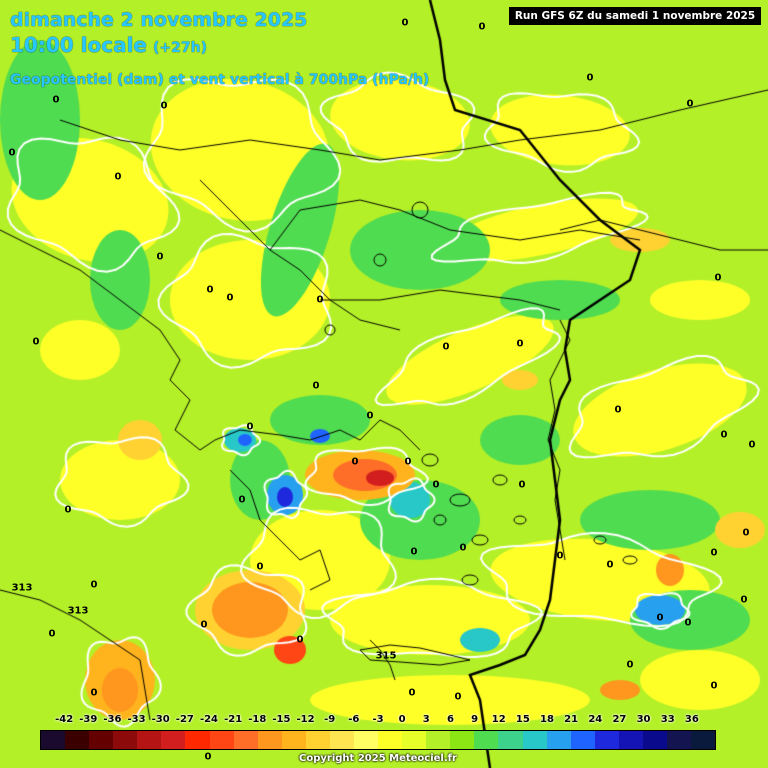 This screenshot has height=768, width=768. I want to click on legend-tick: -21, so click(233, 719).